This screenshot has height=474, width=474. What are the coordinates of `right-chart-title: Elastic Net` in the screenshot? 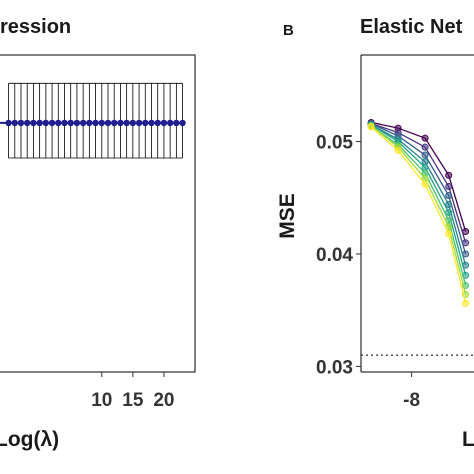 It's located at (411, 27).